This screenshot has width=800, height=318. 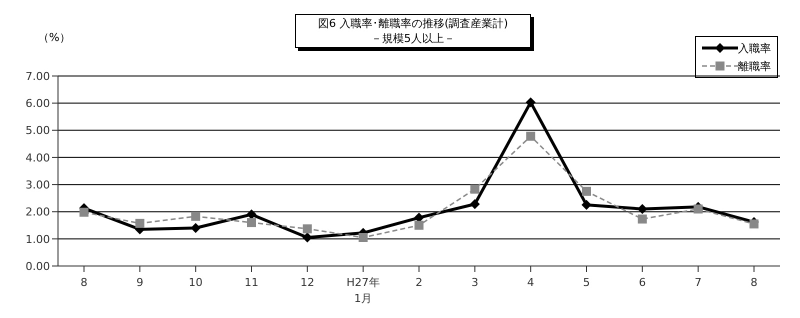 What do you see at coordinates (38, 185) in the screenshot?
I see `y-tick-label: 3.00` at bounding box center [38, 185].